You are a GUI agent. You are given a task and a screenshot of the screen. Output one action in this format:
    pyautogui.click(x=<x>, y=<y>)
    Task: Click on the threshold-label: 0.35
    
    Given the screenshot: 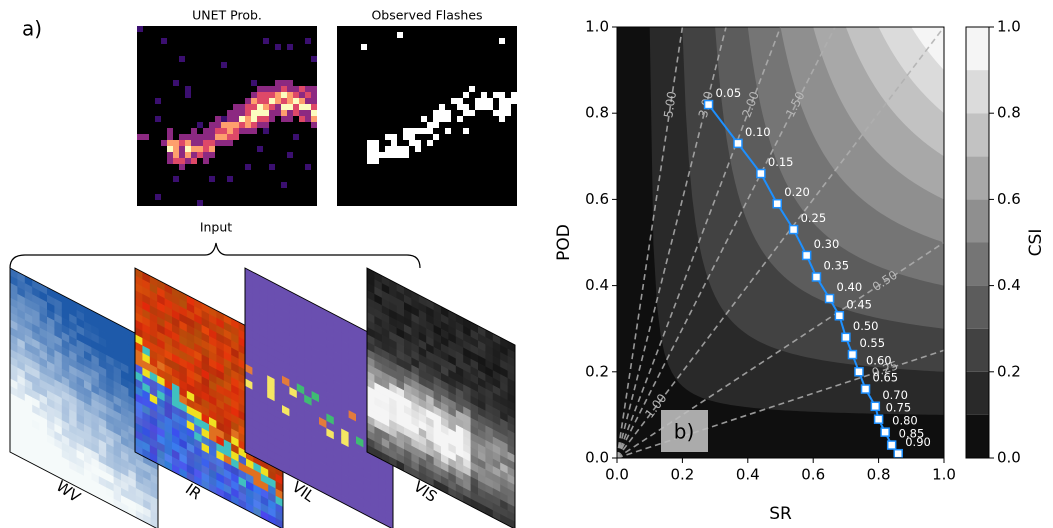 What is the action you would take?
    pyautogui.click(x=836, y=265)
    